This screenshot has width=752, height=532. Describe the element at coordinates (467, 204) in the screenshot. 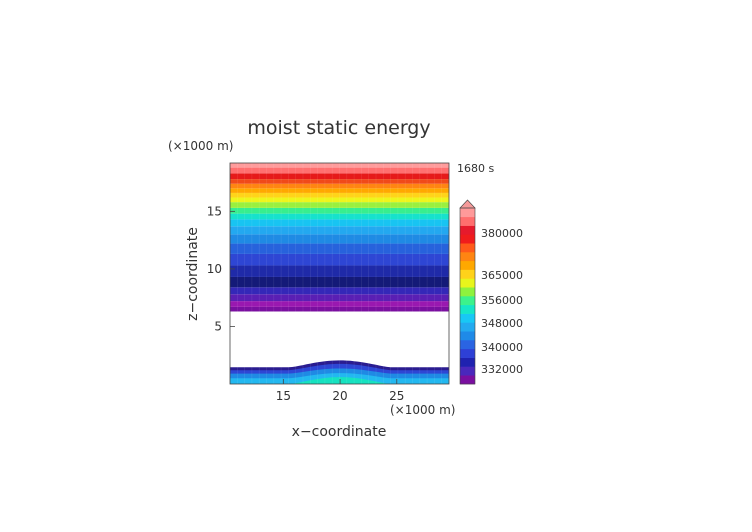

I see `colorbar-extend-max` at that location.